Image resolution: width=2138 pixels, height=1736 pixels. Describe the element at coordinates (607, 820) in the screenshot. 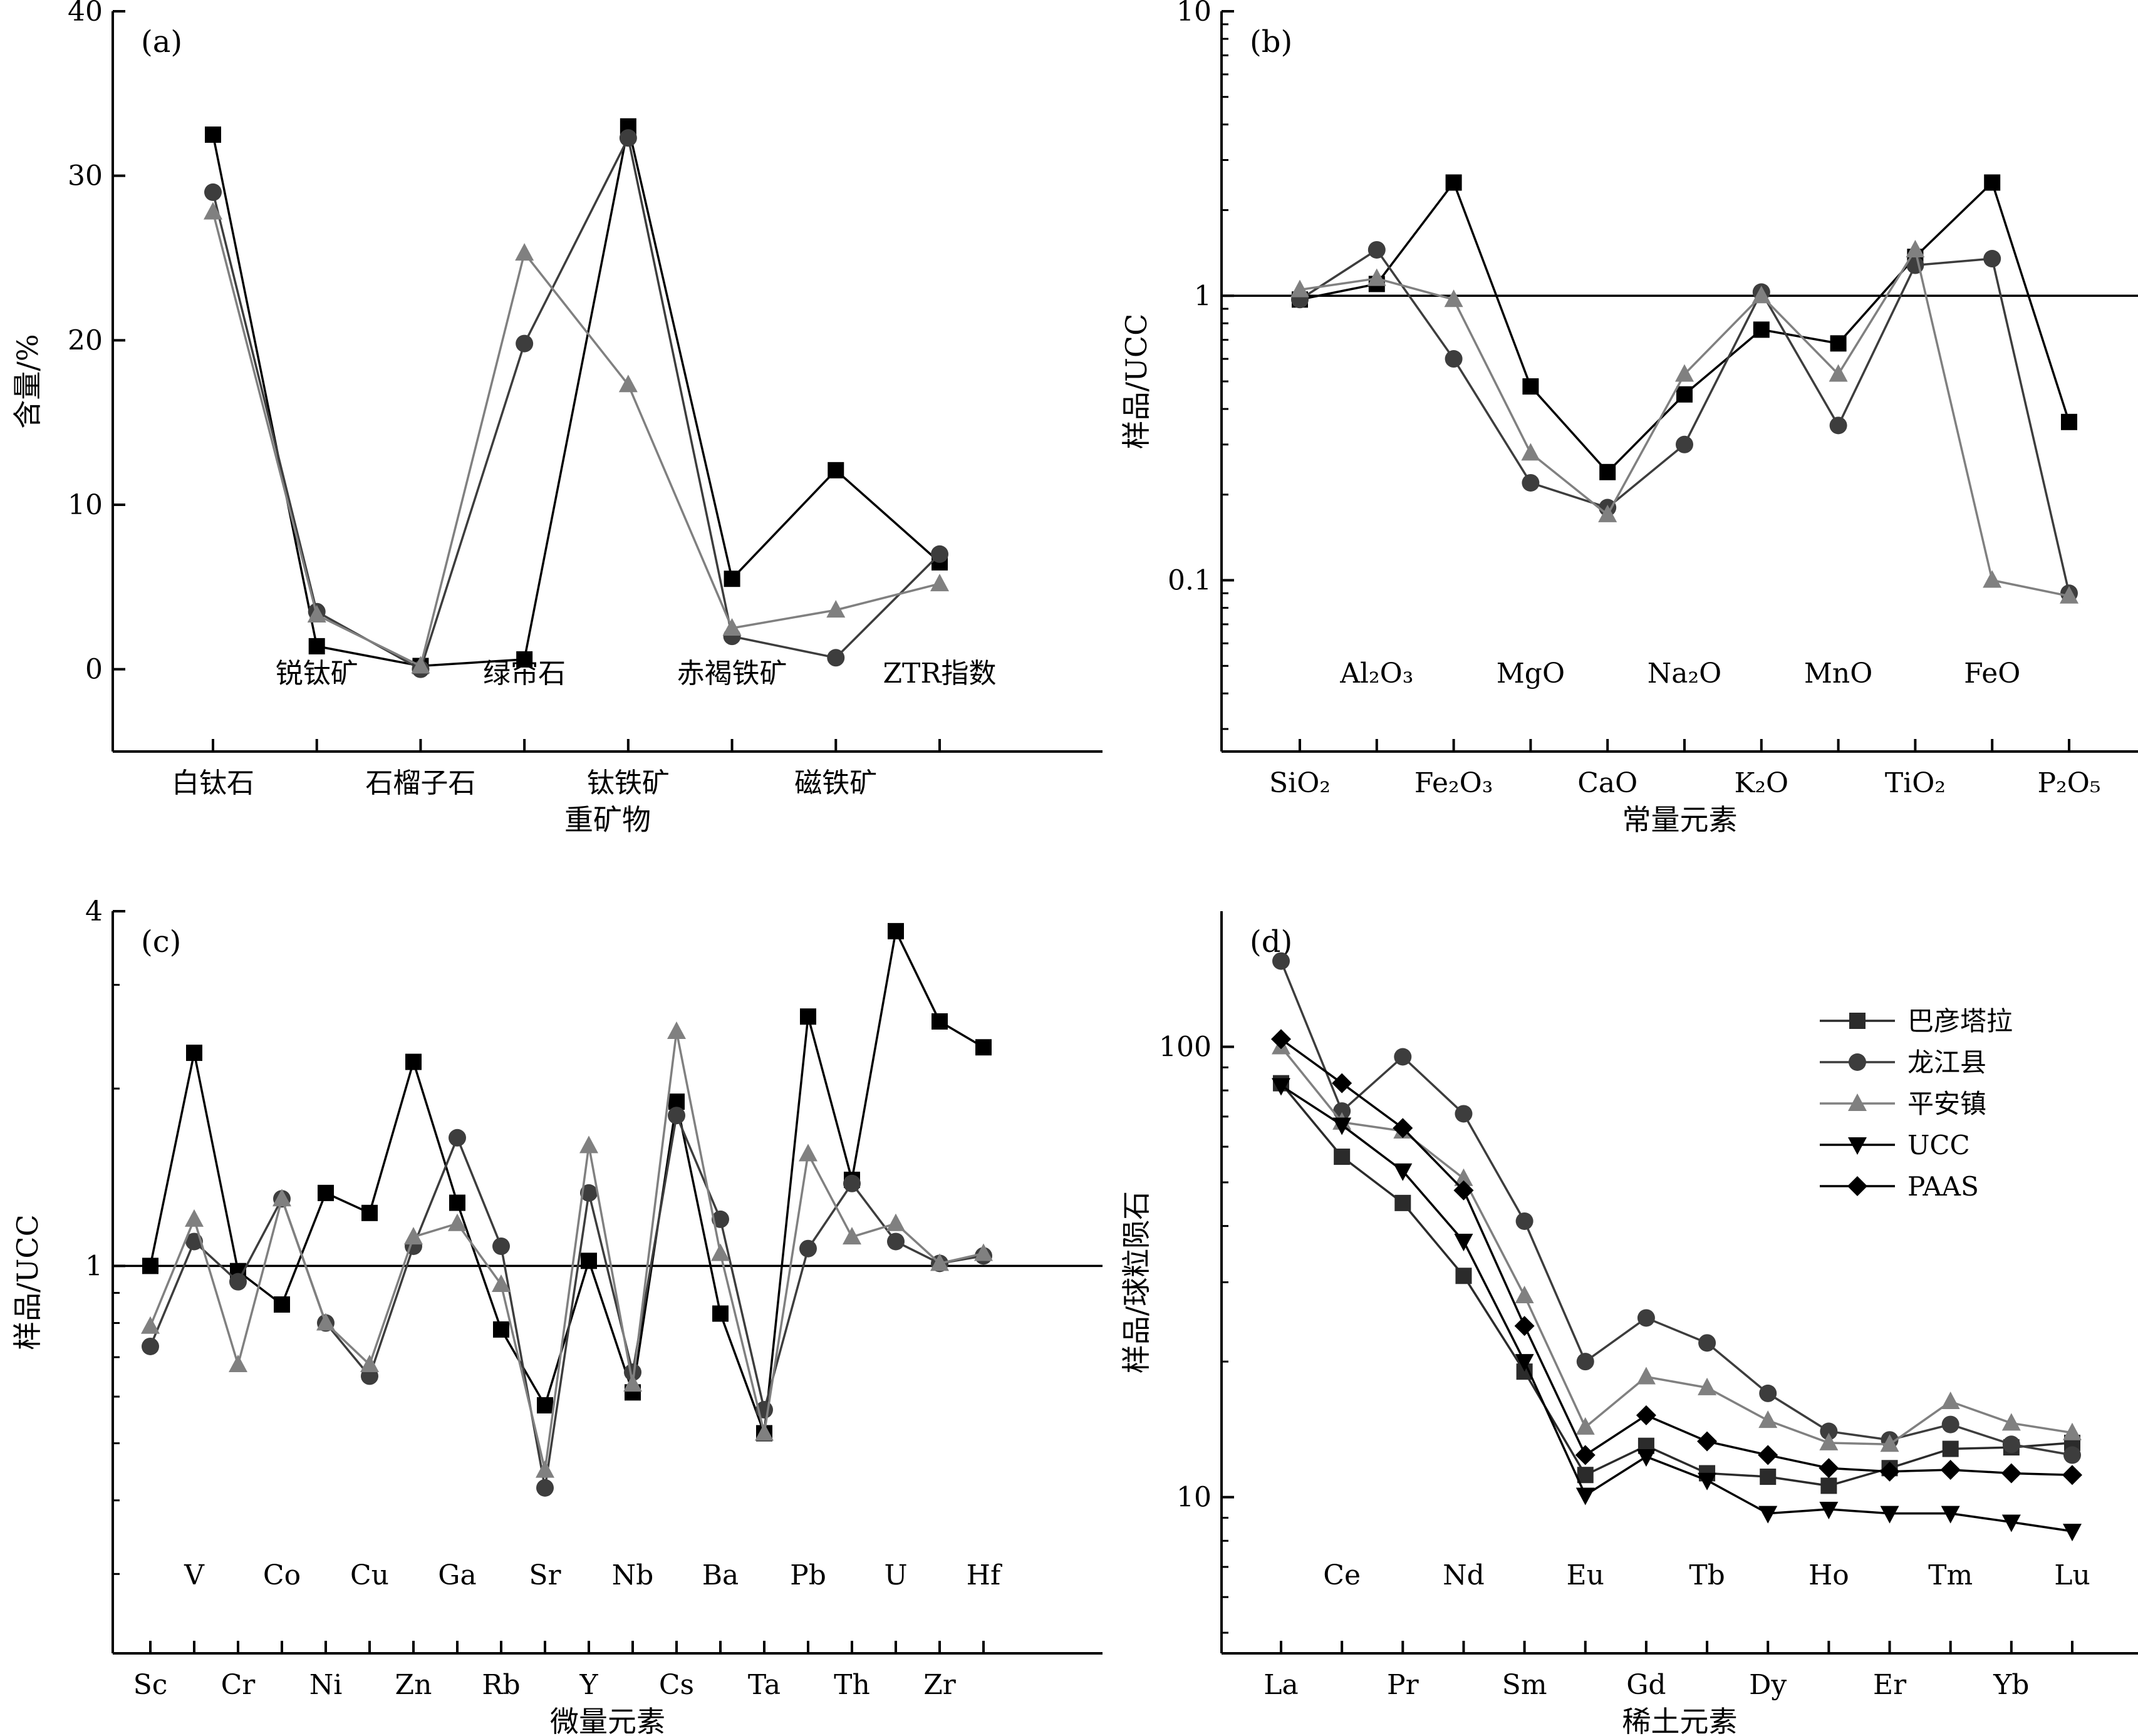

I see `x-axis-title: 重矿物` at that location.